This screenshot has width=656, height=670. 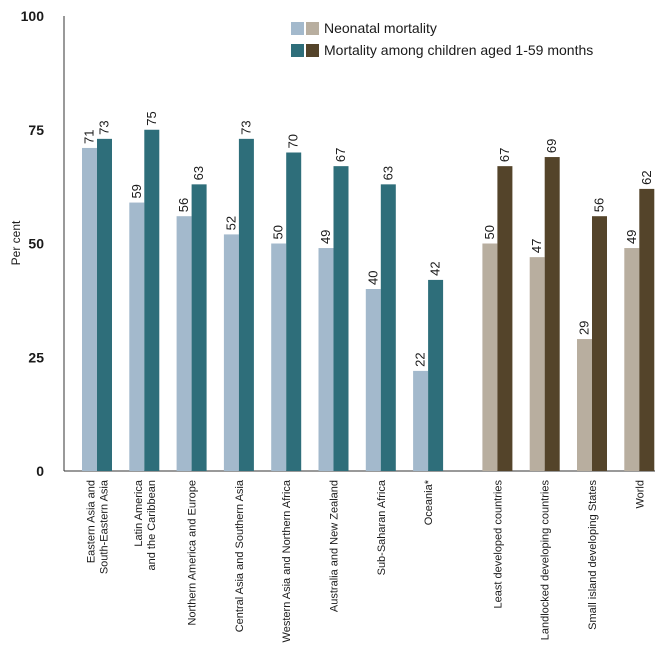 What do you see at coordinates (230, 223) in the screenshot?
I see `data-label: 52` at bounding box center [230, 223].